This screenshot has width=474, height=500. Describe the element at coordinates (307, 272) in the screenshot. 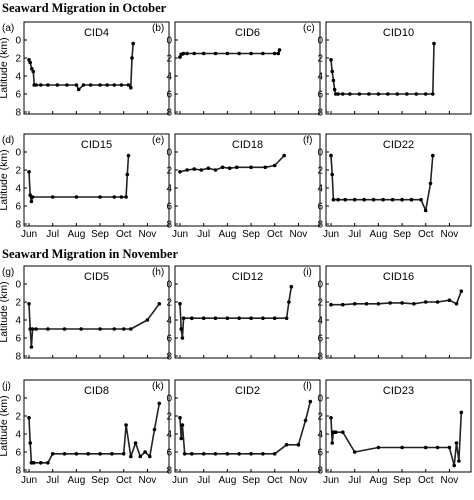

I see `panel-letter: (i)` at that location.